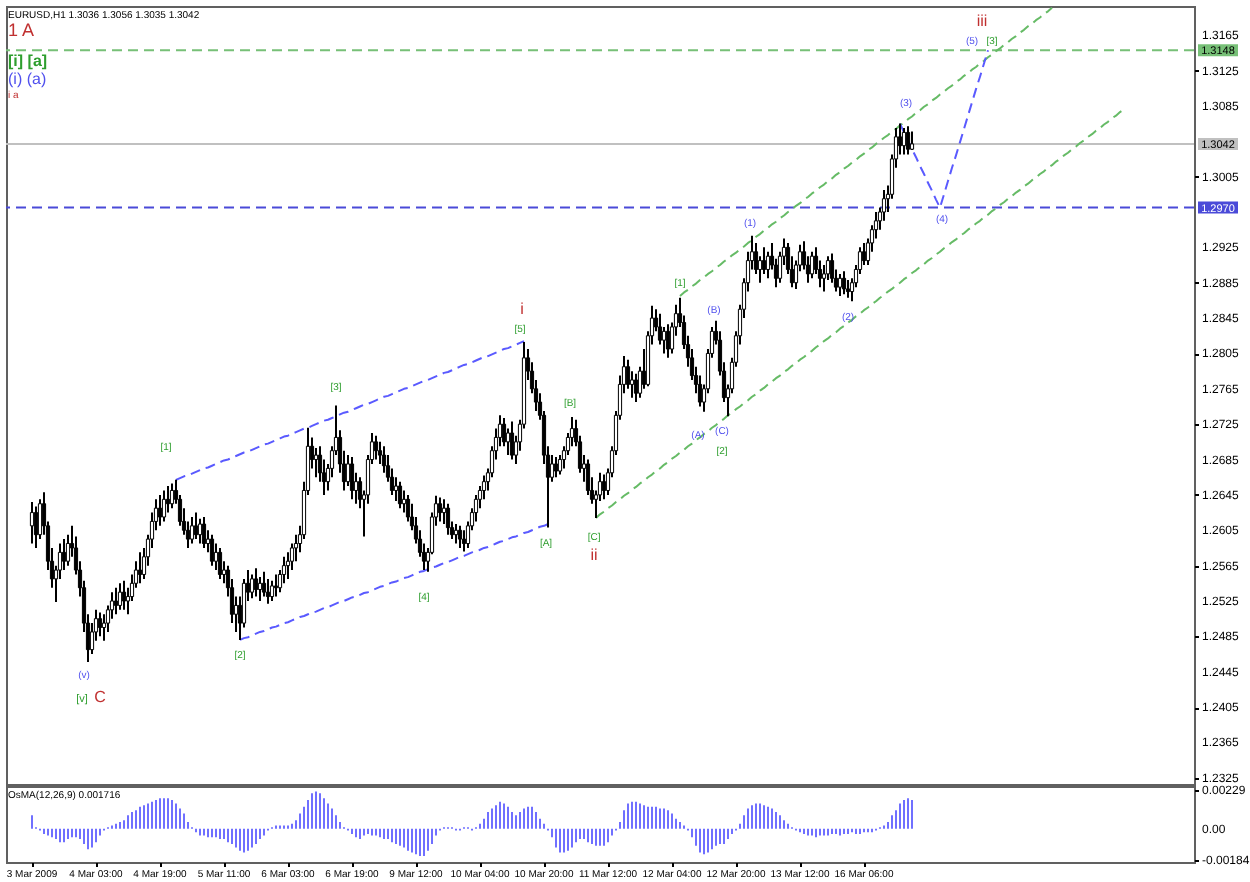 The width and height of the screenshot is (1250, 882). What do you see at coordinates (21, 30) in the screenshot?
I see `annotation: 1 A` at bounding box center [21, 30].